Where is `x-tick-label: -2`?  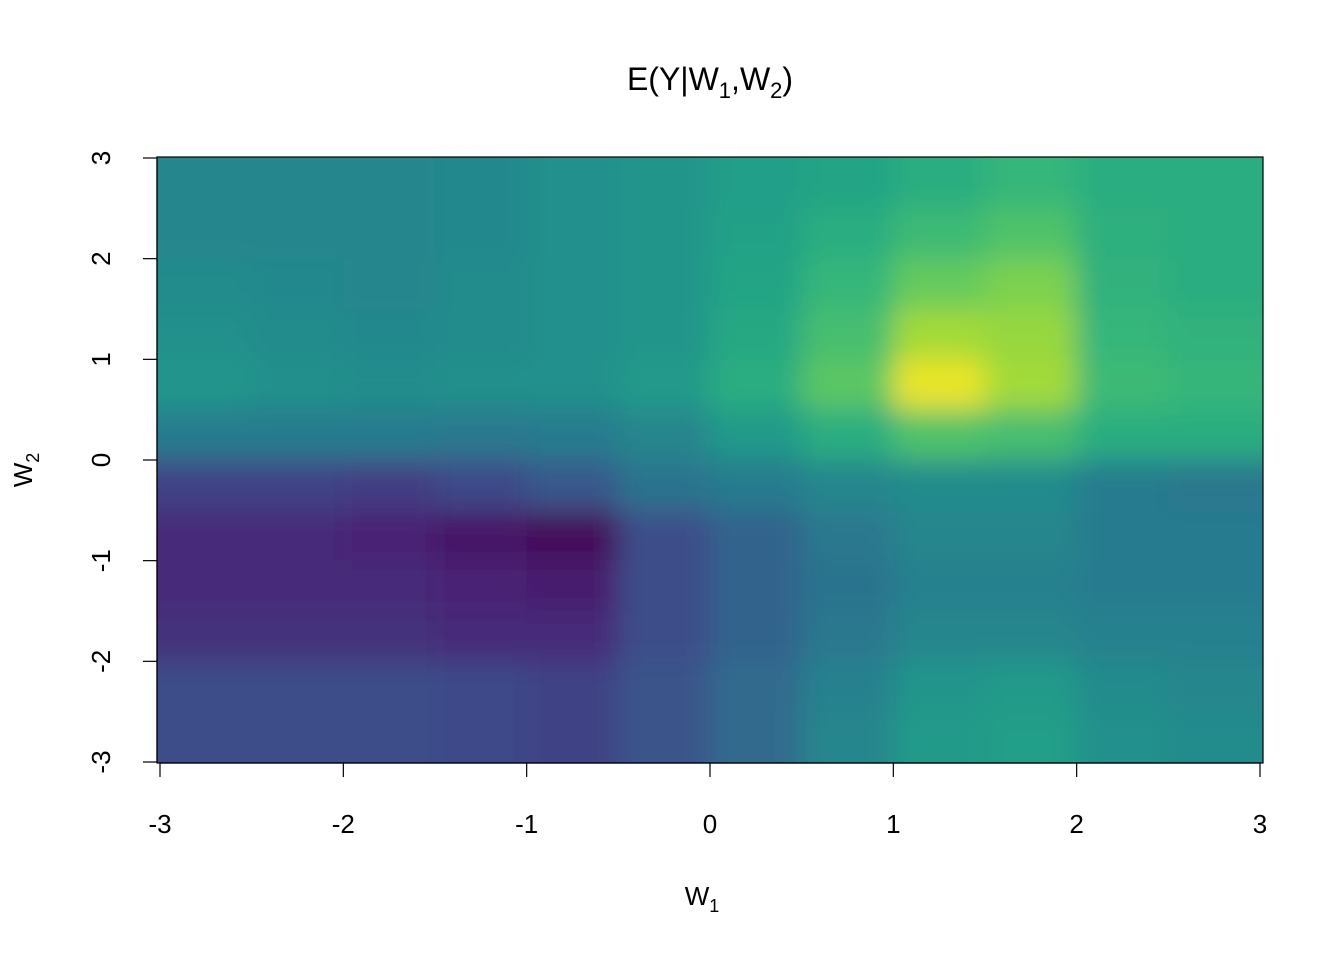 x-tick-label: -2 is located at coordinates (343, 824).